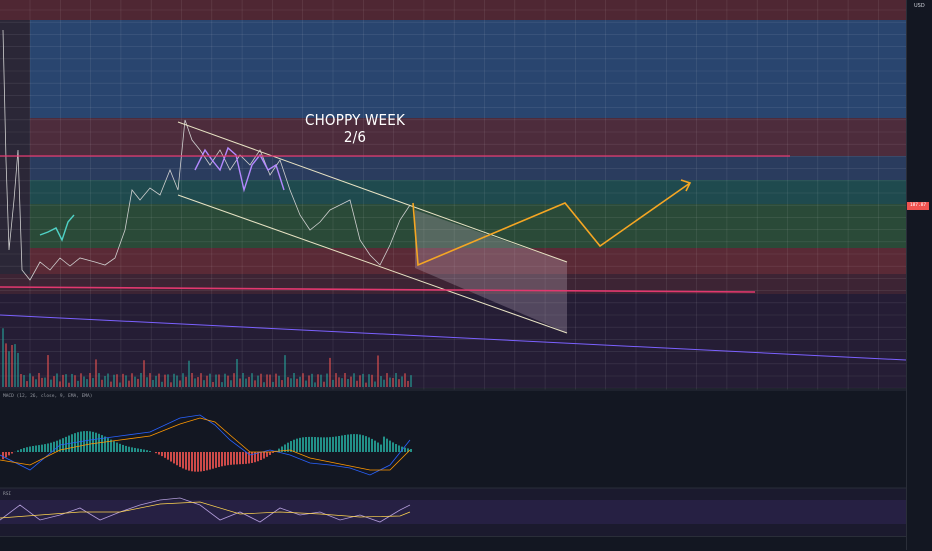 The width and height of the screenshot is (932, 551). What do you see at coordinates (453, 543) in the screenshot?
I see `time-axis` at bounding box center [453, 543].